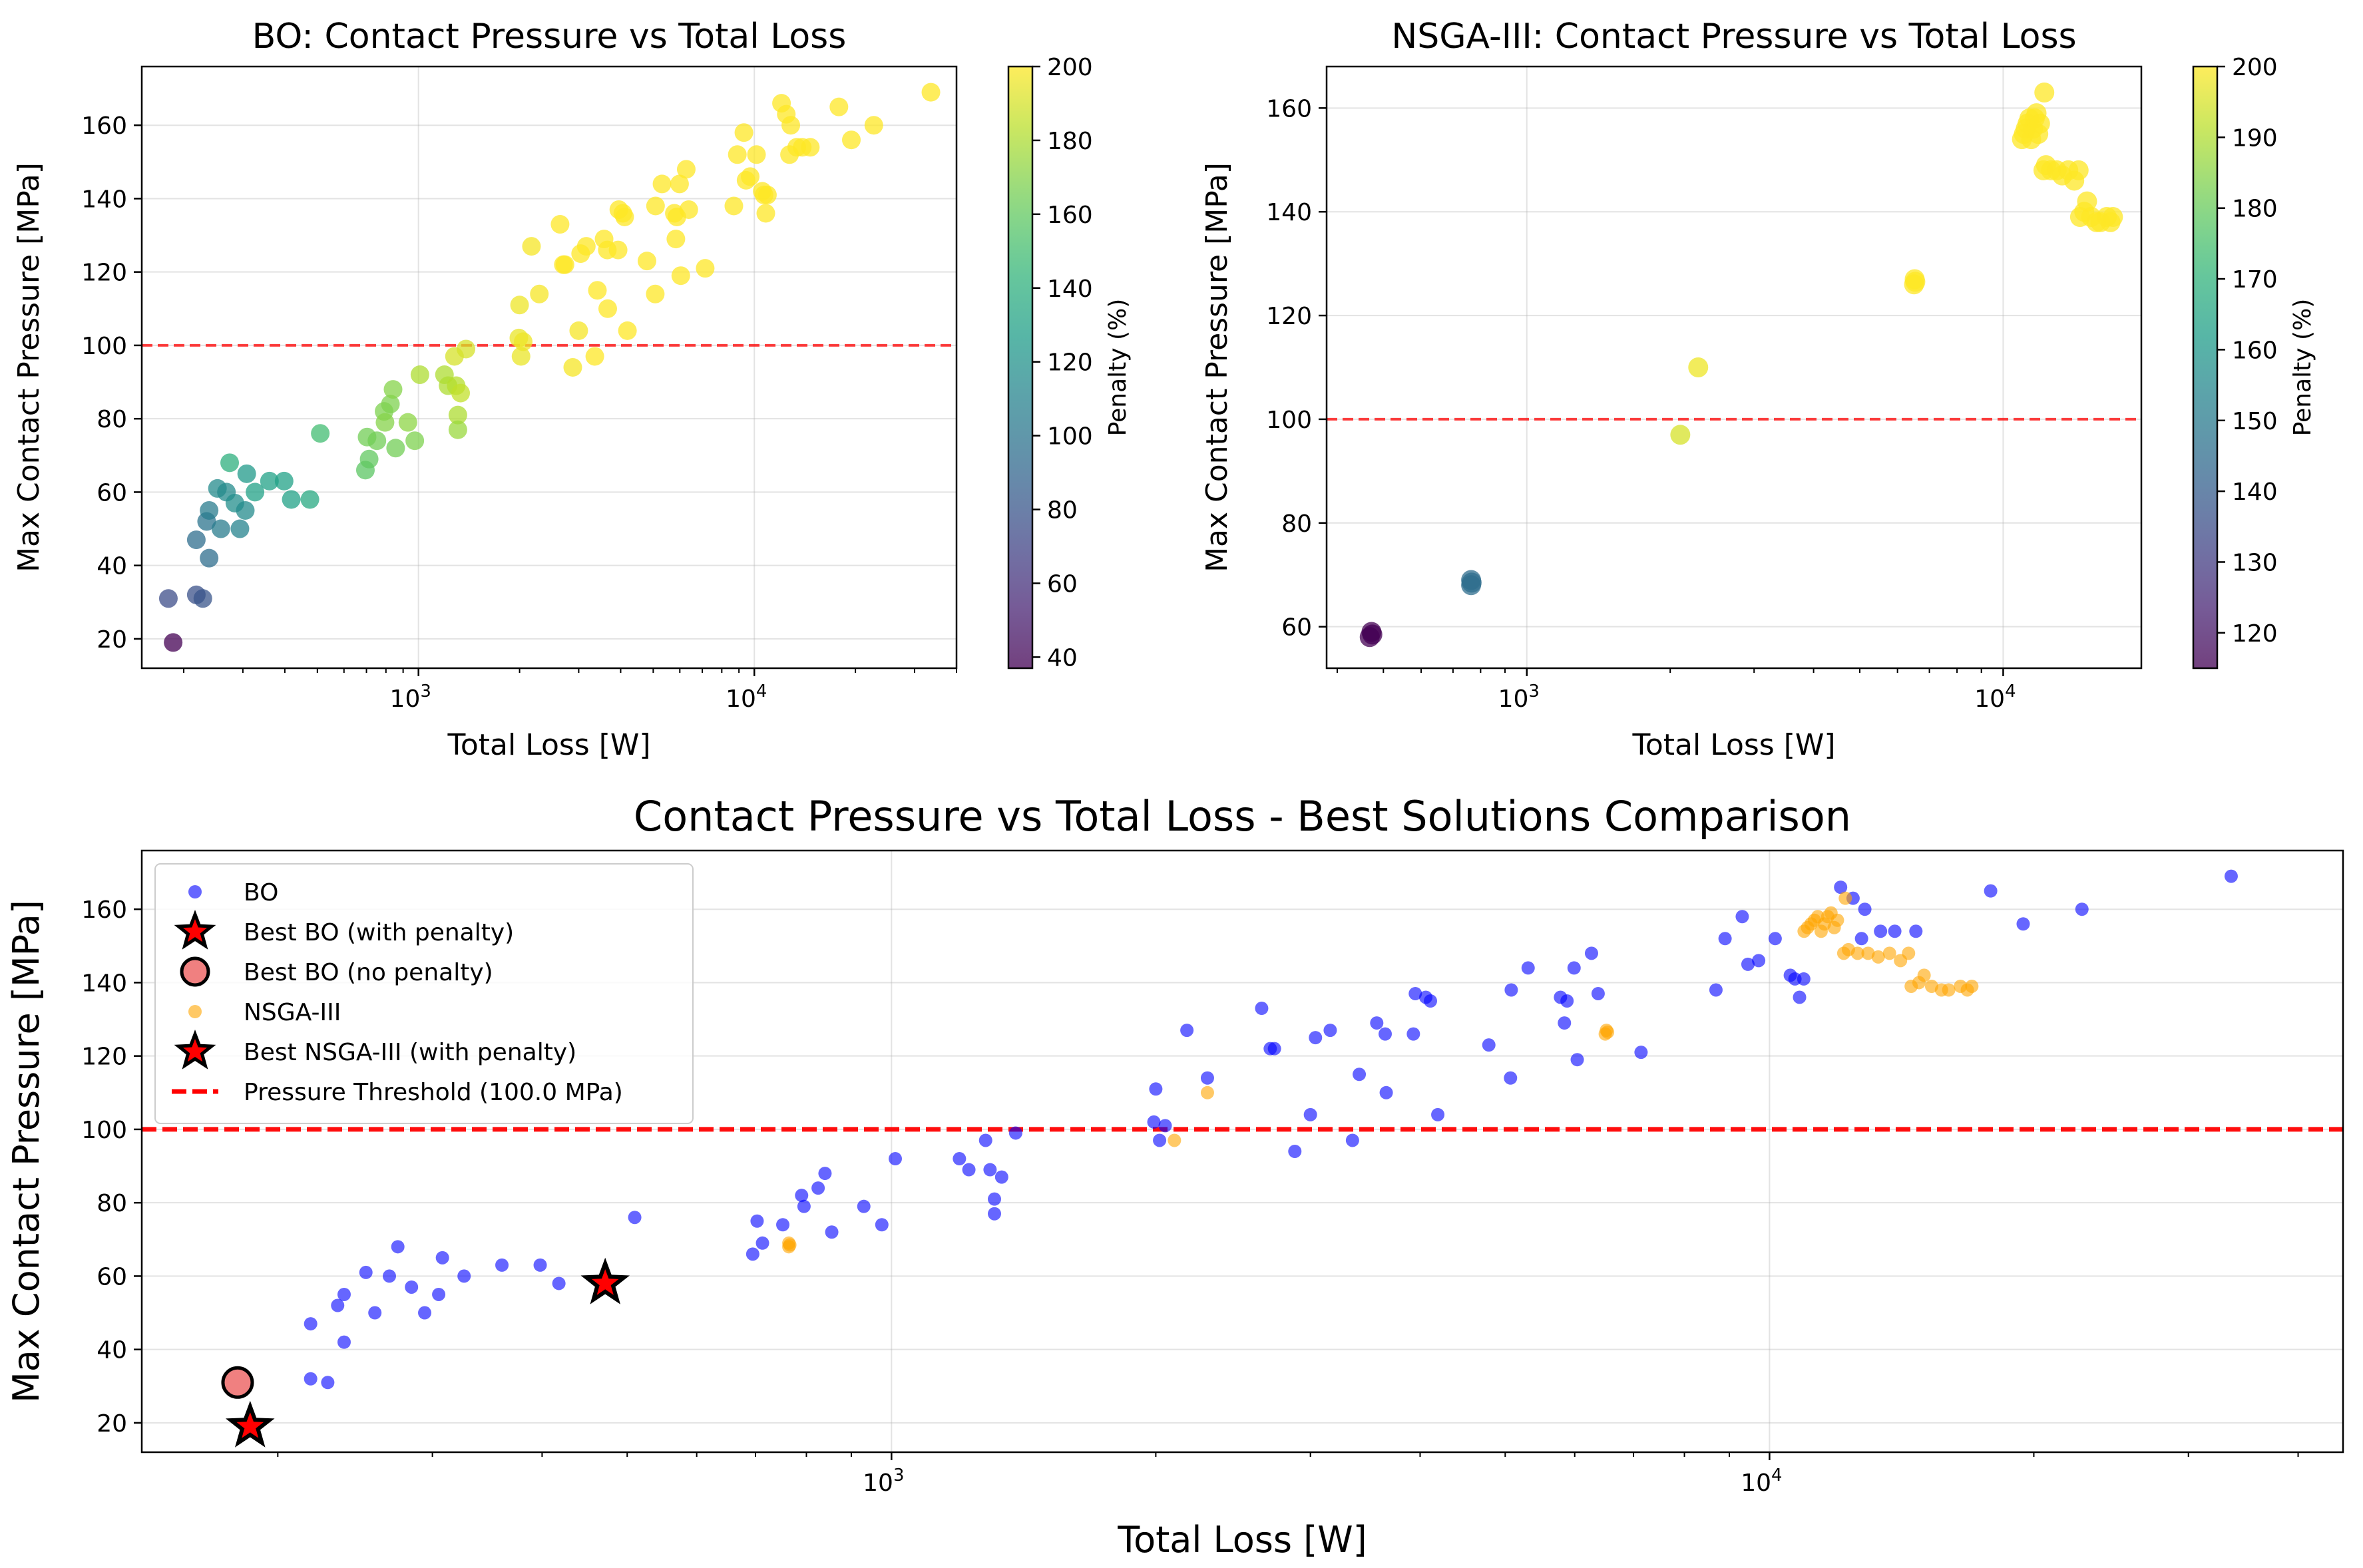  I want to click on colorbar-tick-label: 60, so click(1063, 584).